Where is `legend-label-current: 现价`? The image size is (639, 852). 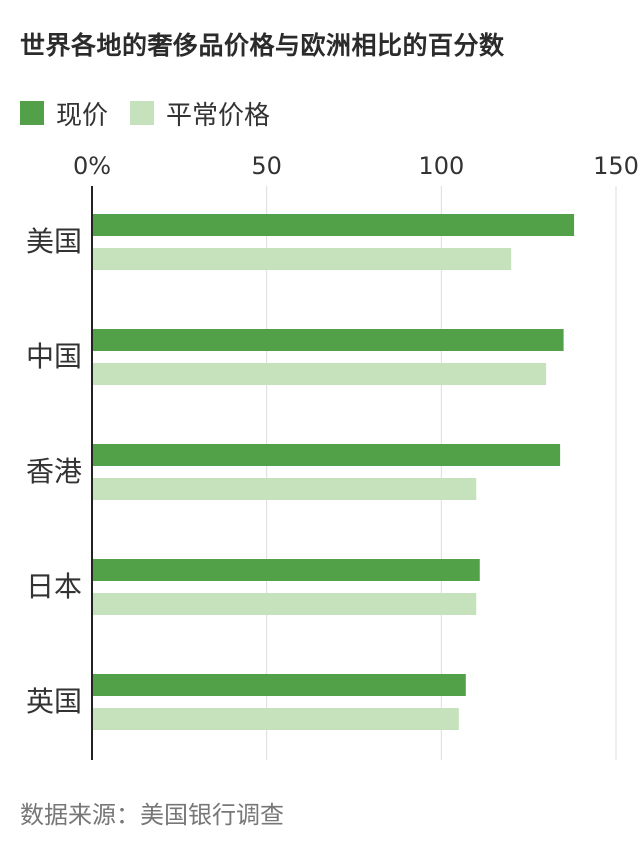
legend-label-current: 现价 is located at coordinates (82, 115).